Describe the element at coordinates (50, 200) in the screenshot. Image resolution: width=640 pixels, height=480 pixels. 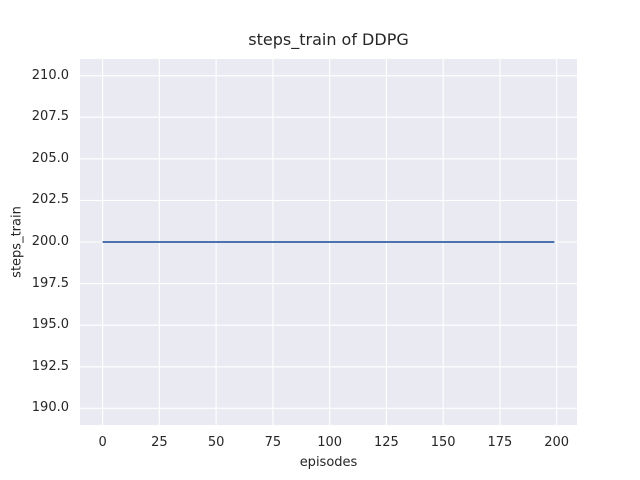
I see `y-tick-label: 202.5` at that location.